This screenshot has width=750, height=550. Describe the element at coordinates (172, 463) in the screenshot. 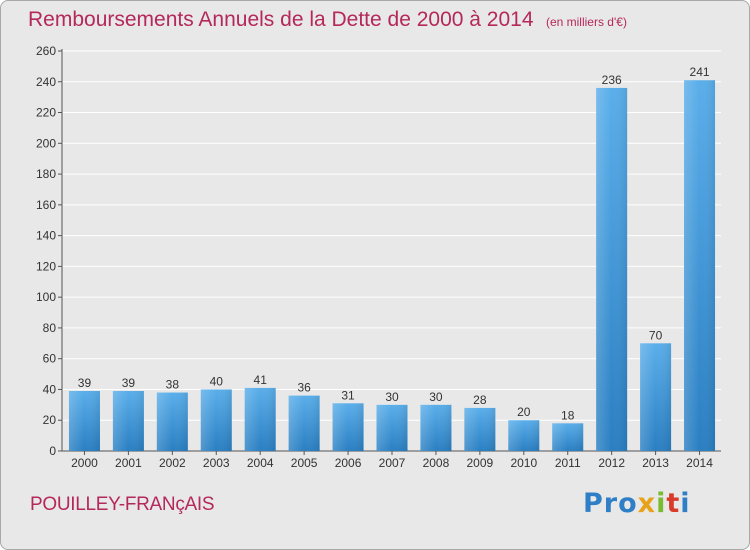

I see `x-tick-label: 2002` at that location.